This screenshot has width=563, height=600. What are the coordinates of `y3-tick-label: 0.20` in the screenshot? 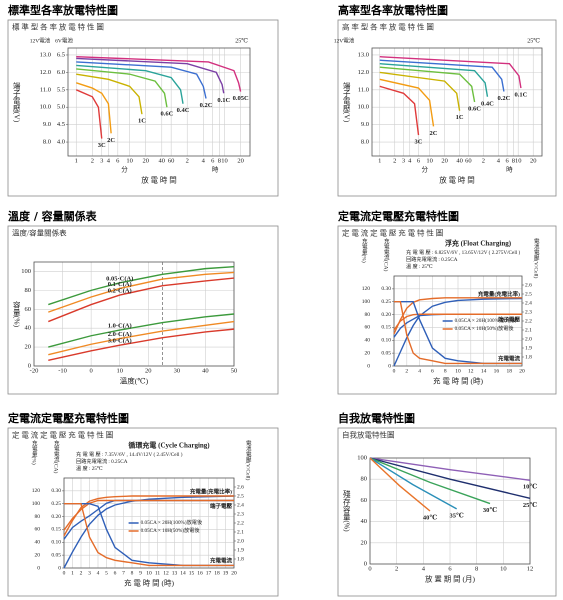 It's located at (56, 517).